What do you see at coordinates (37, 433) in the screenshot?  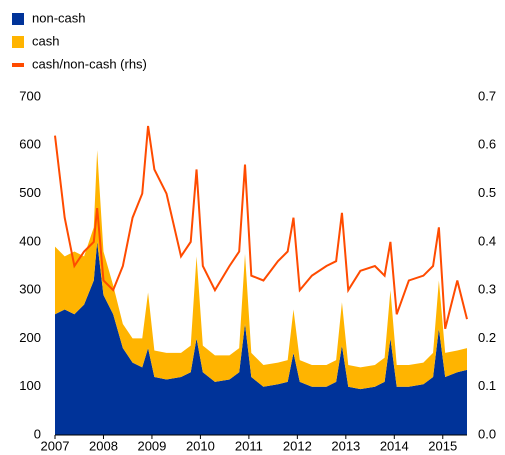 I see `y-tick-label: 0` at bounding box center [37, 433].